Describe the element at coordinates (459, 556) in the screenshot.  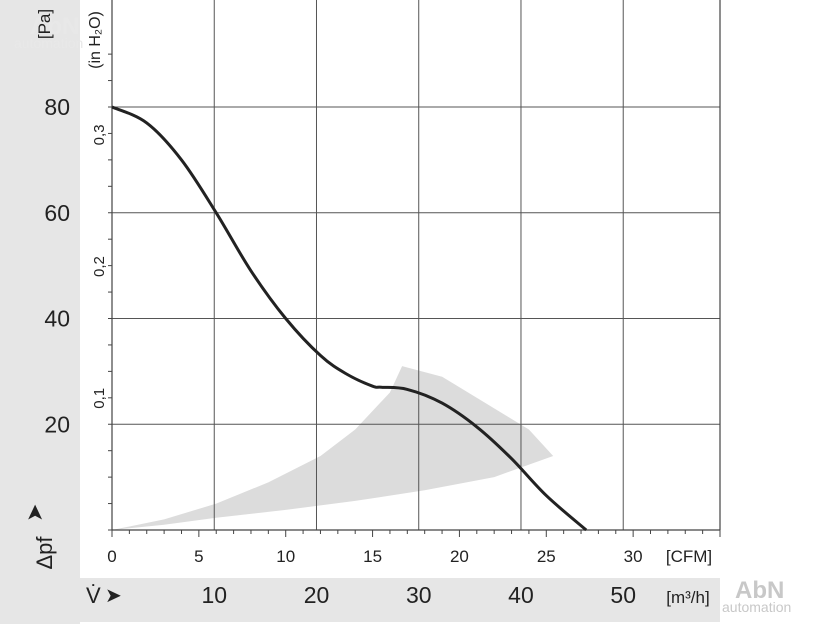
I see `x-tick-label-cfm: 20` at that location.